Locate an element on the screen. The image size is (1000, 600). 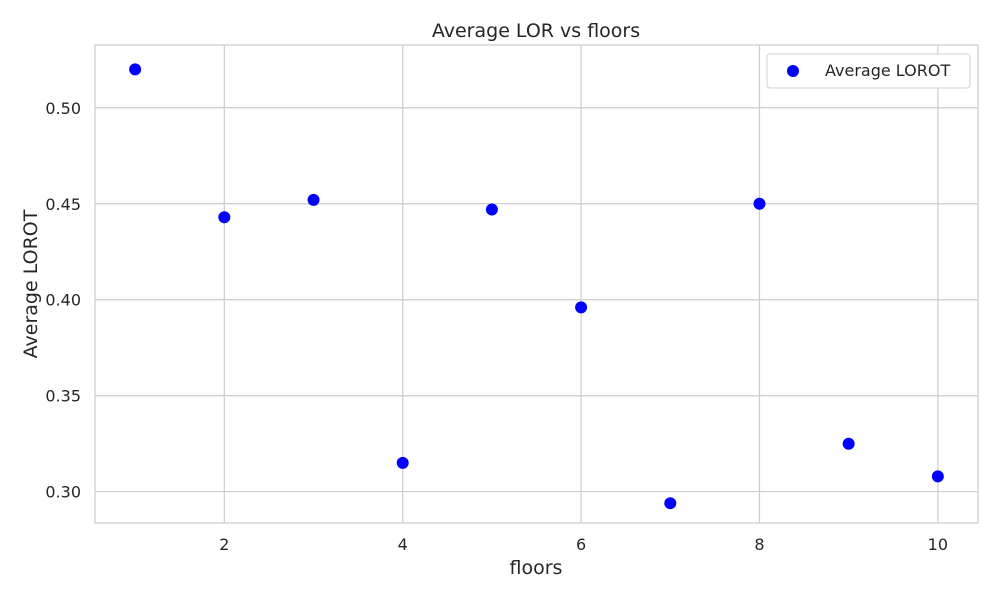
legend-label: Average LOROT is located at coordinates (887, 70).